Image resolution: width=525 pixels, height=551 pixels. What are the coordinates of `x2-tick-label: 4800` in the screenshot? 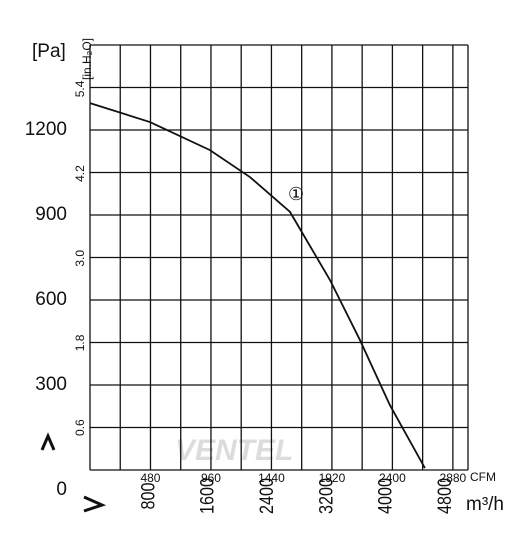 It's located at (445, 496).